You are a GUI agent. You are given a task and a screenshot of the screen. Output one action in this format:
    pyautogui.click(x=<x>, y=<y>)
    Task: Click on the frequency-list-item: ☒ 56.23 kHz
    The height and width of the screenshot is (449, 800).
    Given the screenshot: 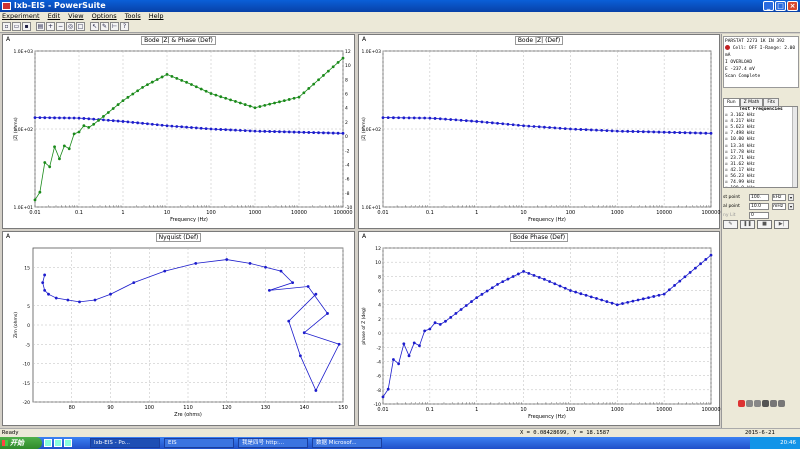 What is the action you would take?
    pyautogui.click(x=740, y=177)
    